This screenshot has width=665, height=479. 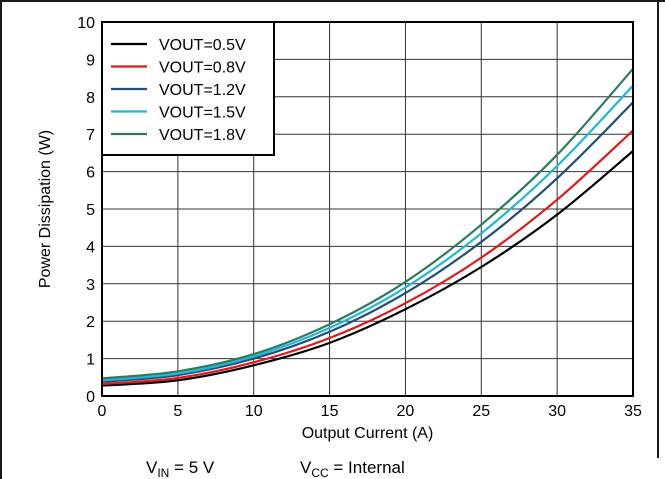 What do you see at coordinates (90, 60) in the screenshot?
I see `y-tick-label: 9` at bounding box center [90, 60].